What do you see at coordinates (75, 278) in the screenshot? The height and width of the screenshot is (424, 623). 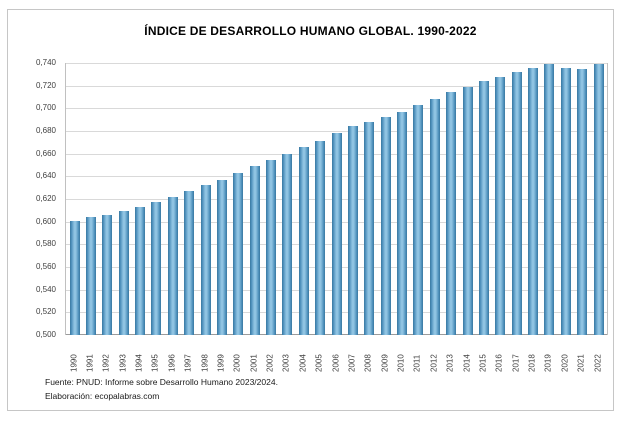 I see `bar-1990` at bounding box center [75, 278].